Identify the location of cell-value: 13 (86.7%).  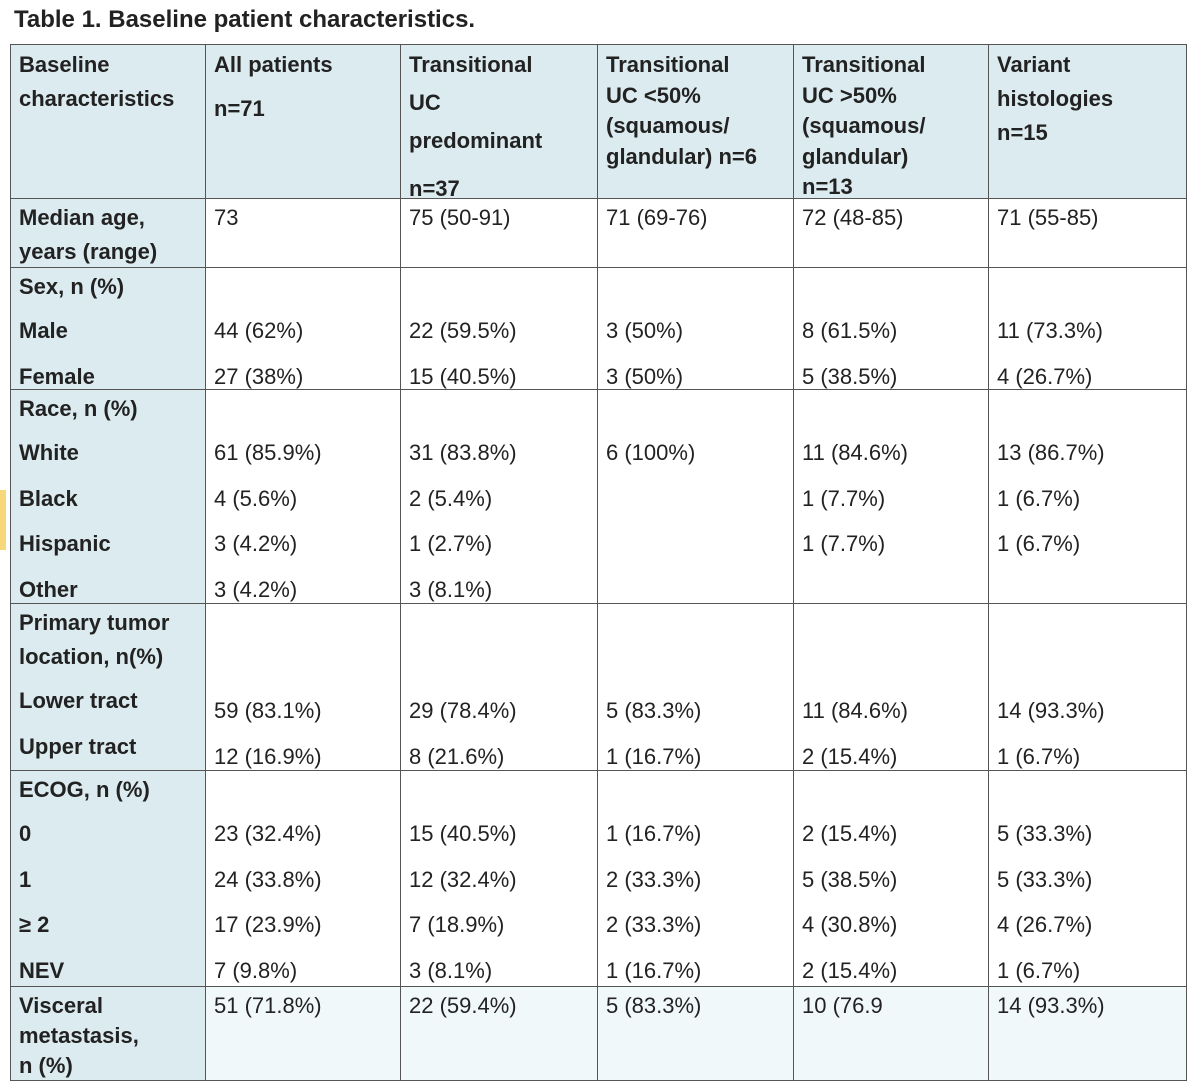
(1051, 452).